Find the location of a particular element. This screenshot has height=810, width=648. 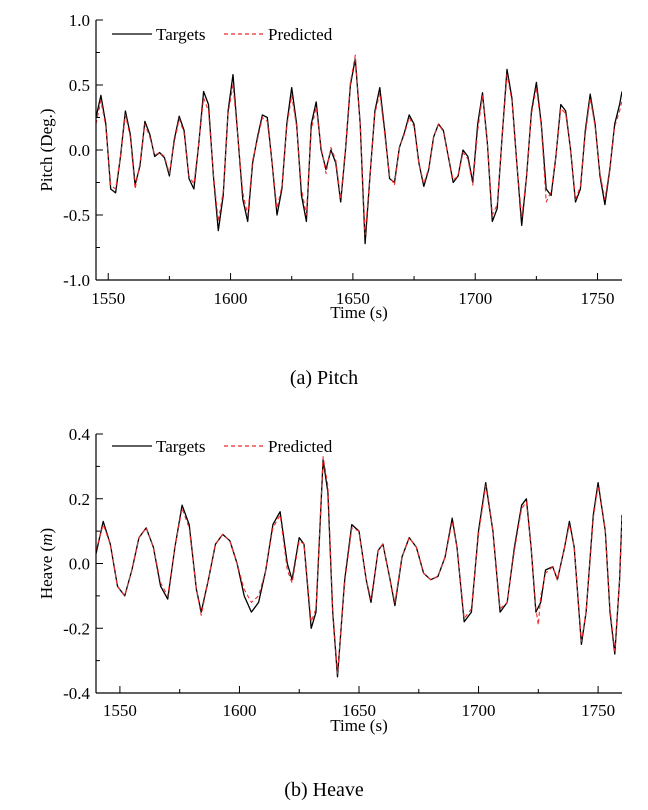

panel-caption: (a) Pitch is located at coordinates (324, 378).